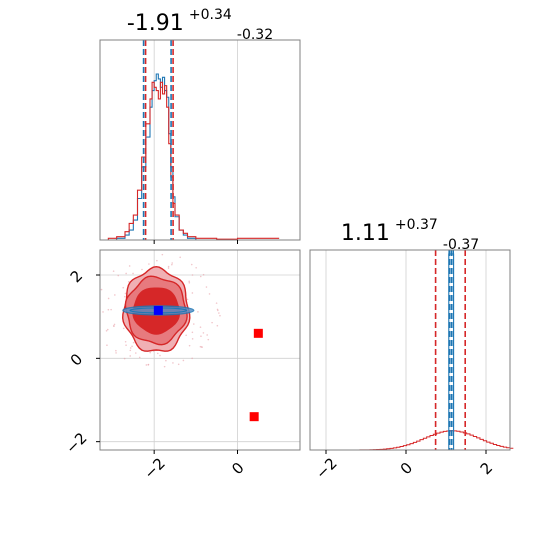 The image size is (550, 550). What do you see at coordinates (200, 23) in the screenshot?
I see `panel-top-left-title: -1.91 +0.34 -0.32` at bounding box center [200, 23].